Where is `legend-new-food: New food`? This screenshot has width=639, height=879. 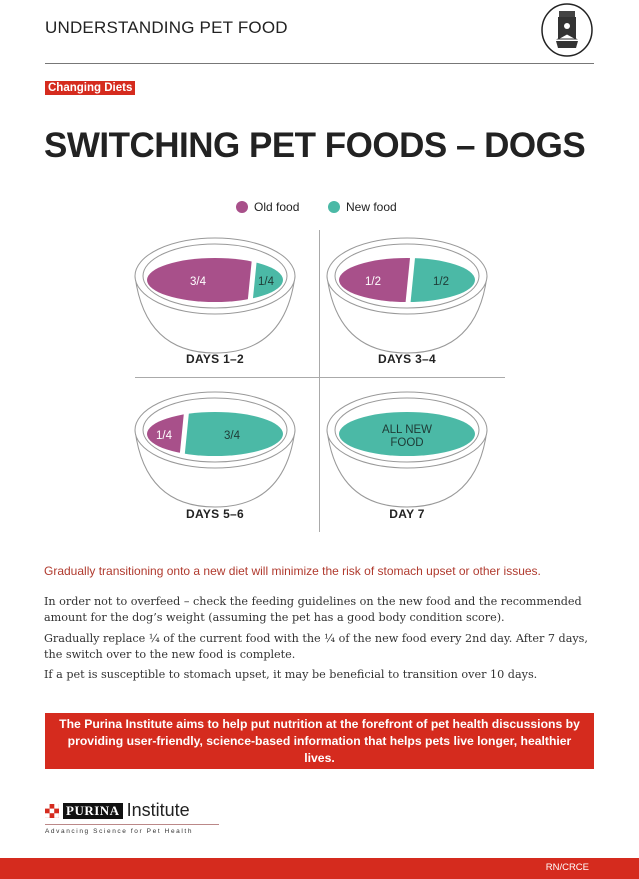 legend-new-food: New food is located at coordinates (362, 207).